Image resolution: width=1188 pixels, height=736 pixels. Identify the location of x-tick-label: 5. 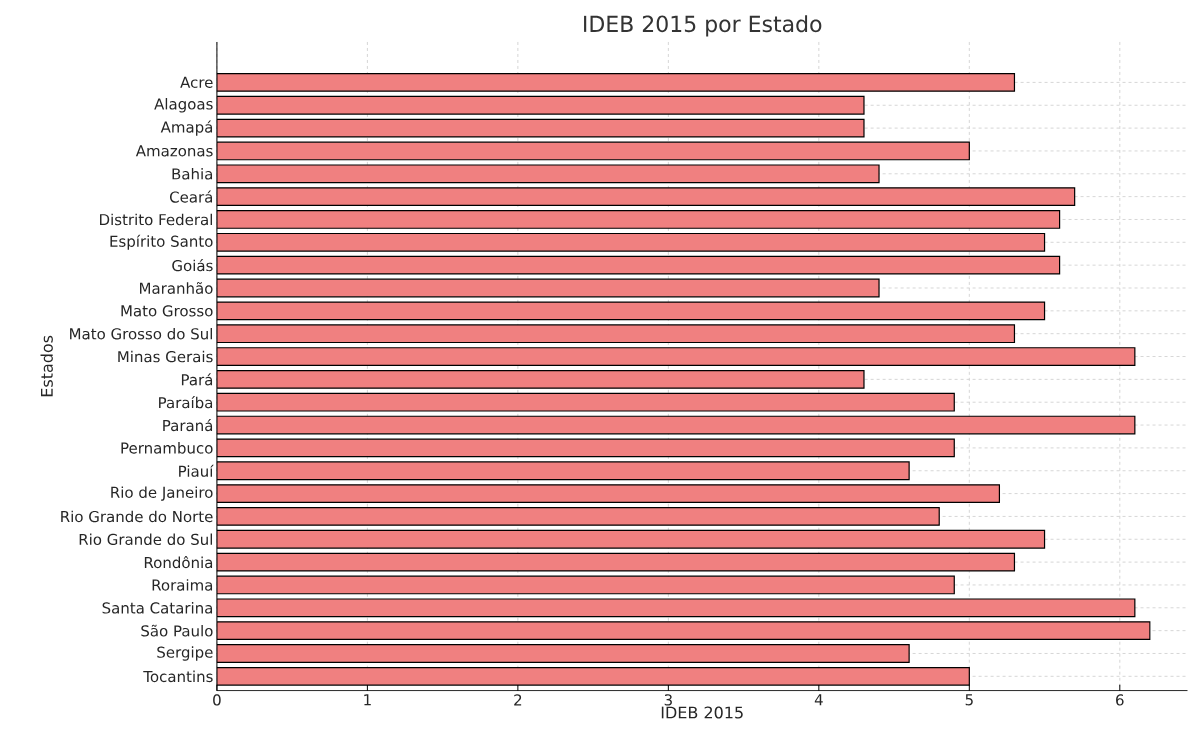
(969, 700).